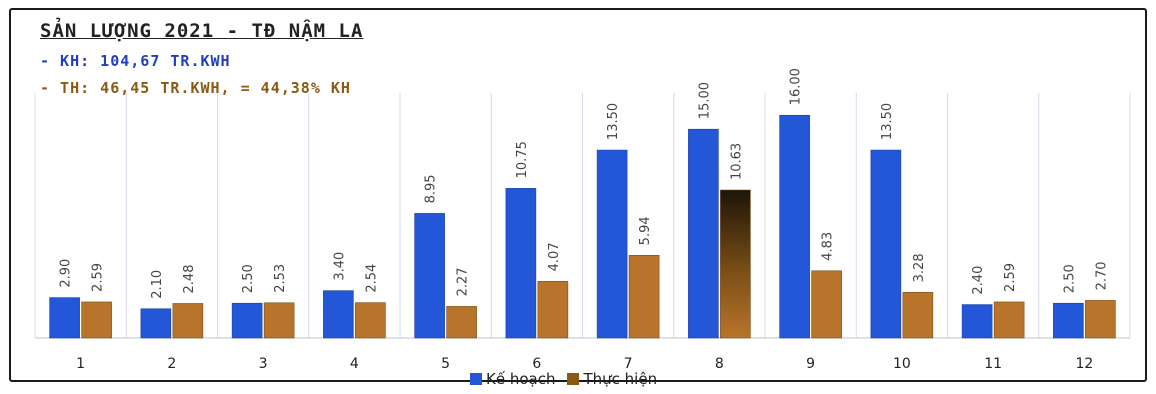  I want to click on x-tick-label-1: 1, so click(80, 364).